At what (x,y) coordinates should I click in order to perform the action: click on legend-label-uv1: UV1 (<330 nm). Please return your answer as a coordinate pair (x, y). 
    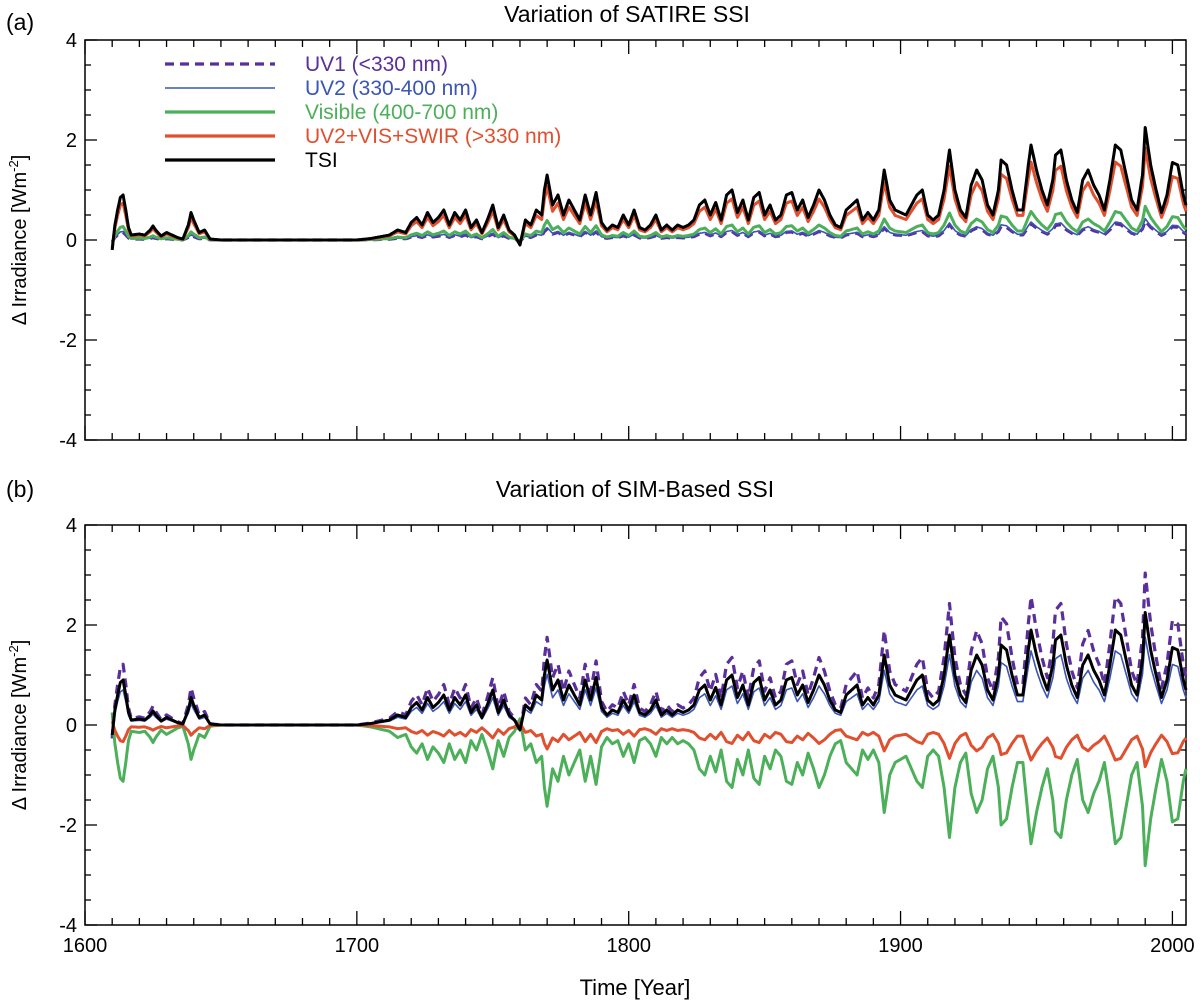
    Looking at the image, I should click on (376, 64).